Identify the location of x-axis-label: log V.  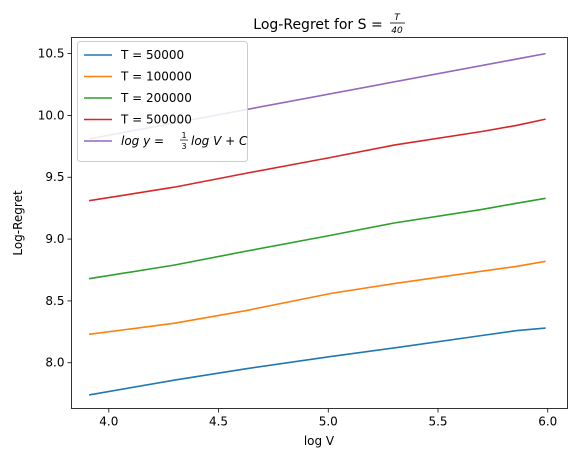
(319, 441).